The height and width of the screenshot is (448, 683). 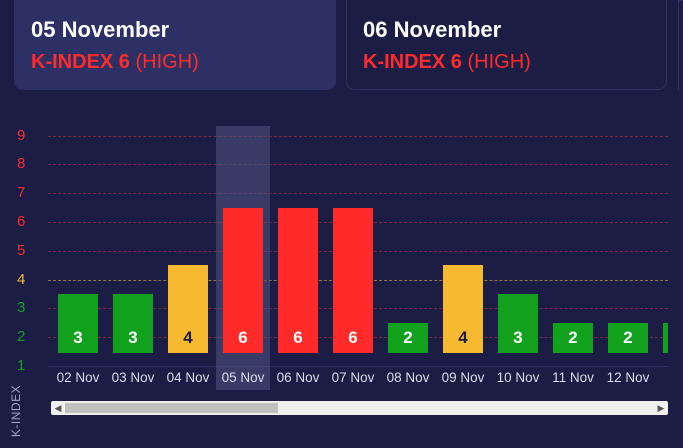 I want to click on x-tick-label: 11 Nov, so click(x=573, y=377).